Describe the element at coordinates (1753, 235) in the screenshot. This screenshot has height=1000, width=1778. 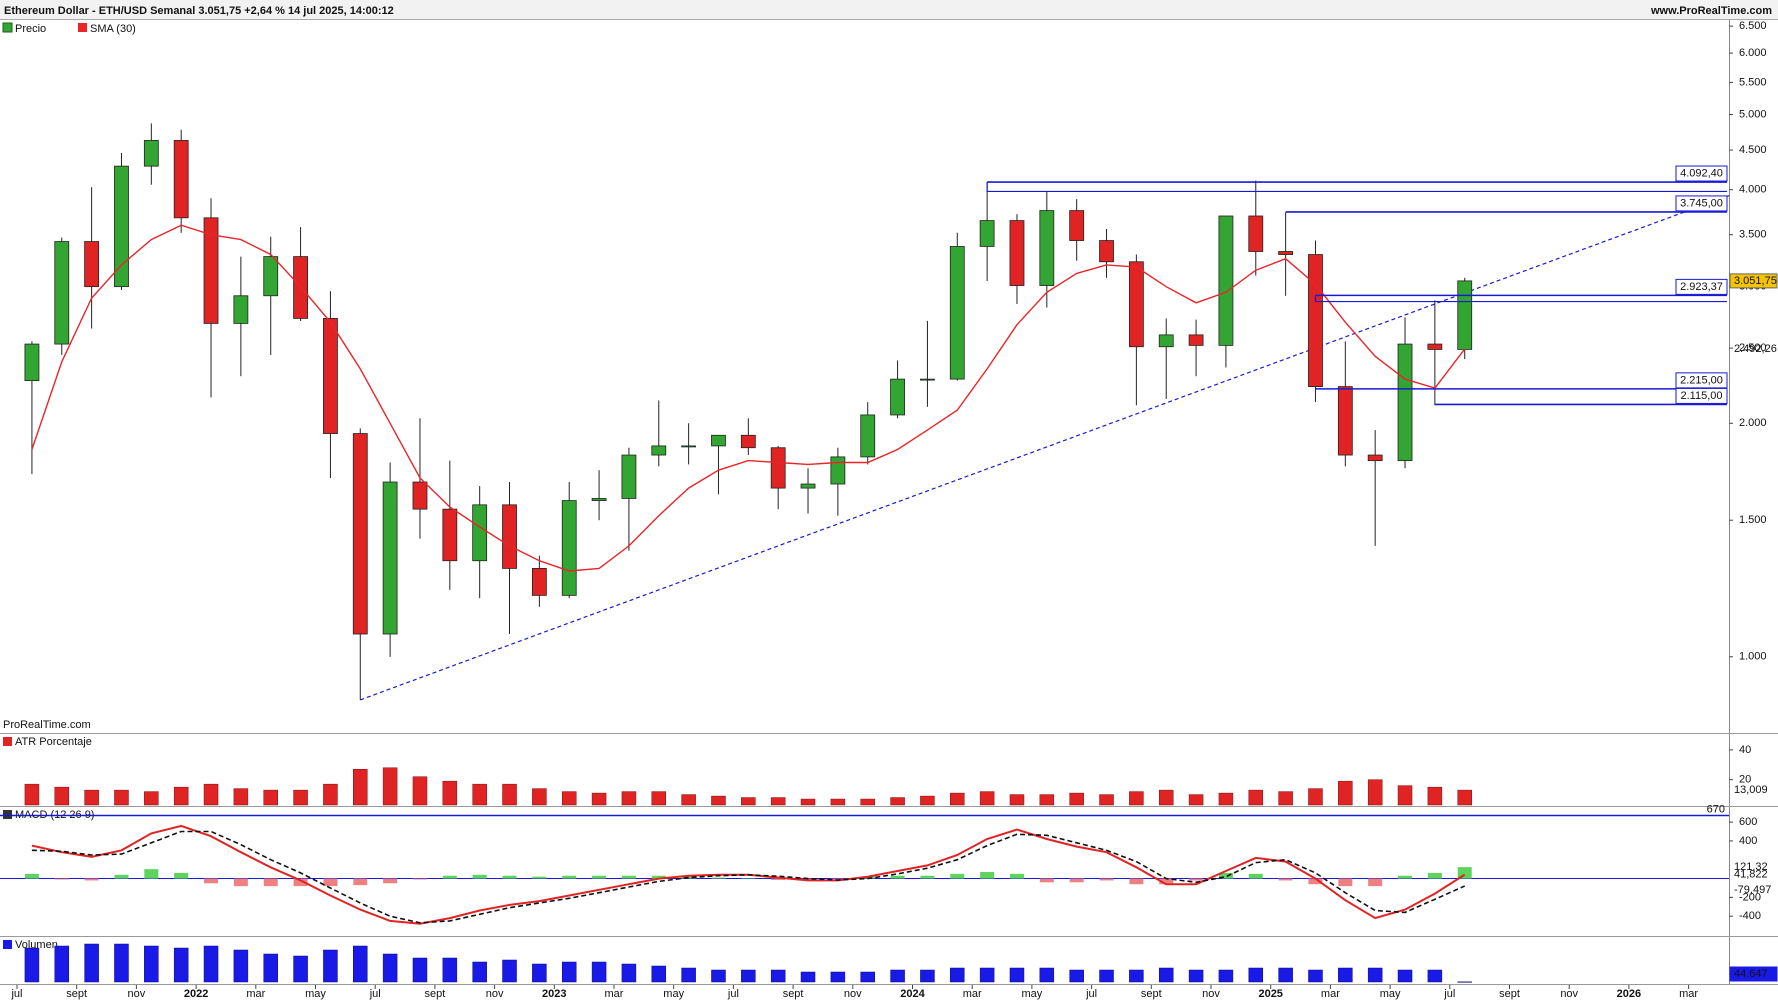
I see `y-tick-label: 3.500` at that location.